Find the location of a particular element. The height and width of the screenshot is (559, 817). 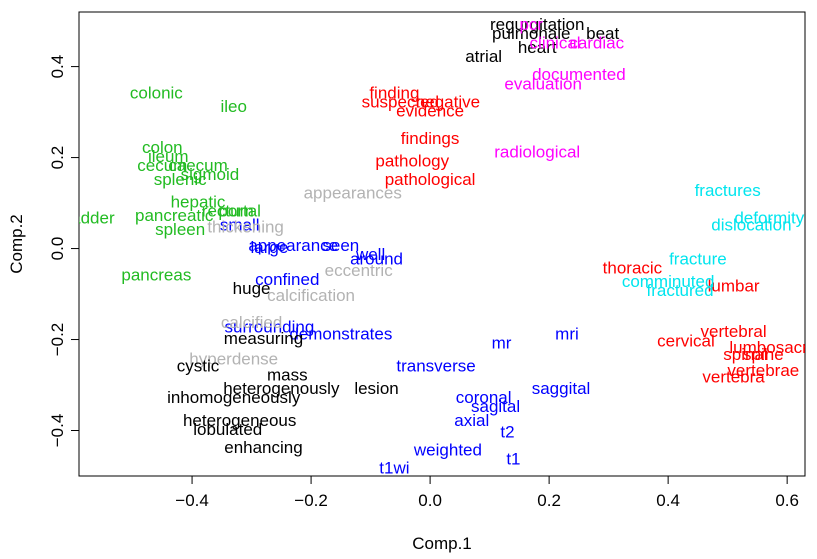

point-label-ileum: ileum is located at coordinates (168, 156).